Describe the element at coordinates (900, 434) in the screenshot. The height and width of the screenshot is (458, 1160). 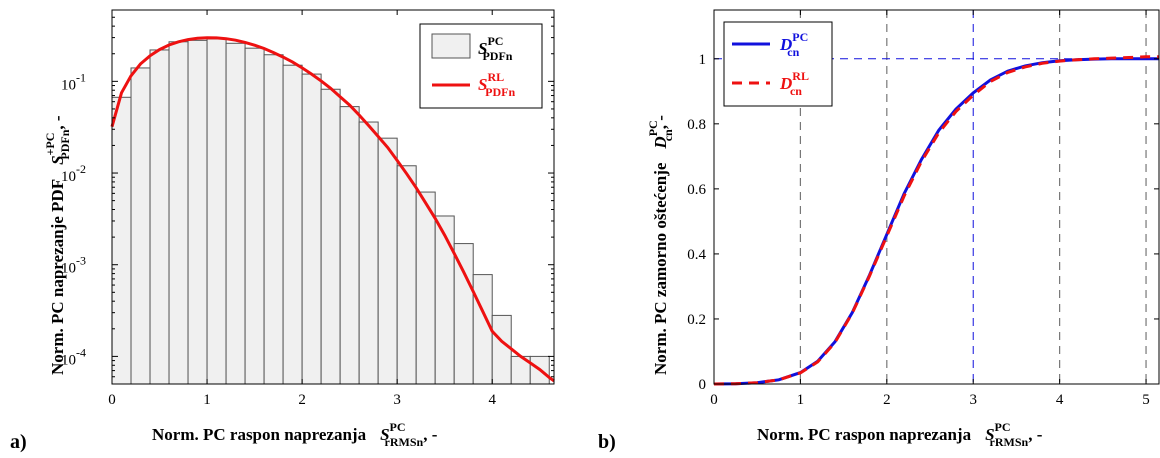
I see `x-axis-label-b: Norm. PC raspon naprezanja SPC rRMSn, -` at that location.